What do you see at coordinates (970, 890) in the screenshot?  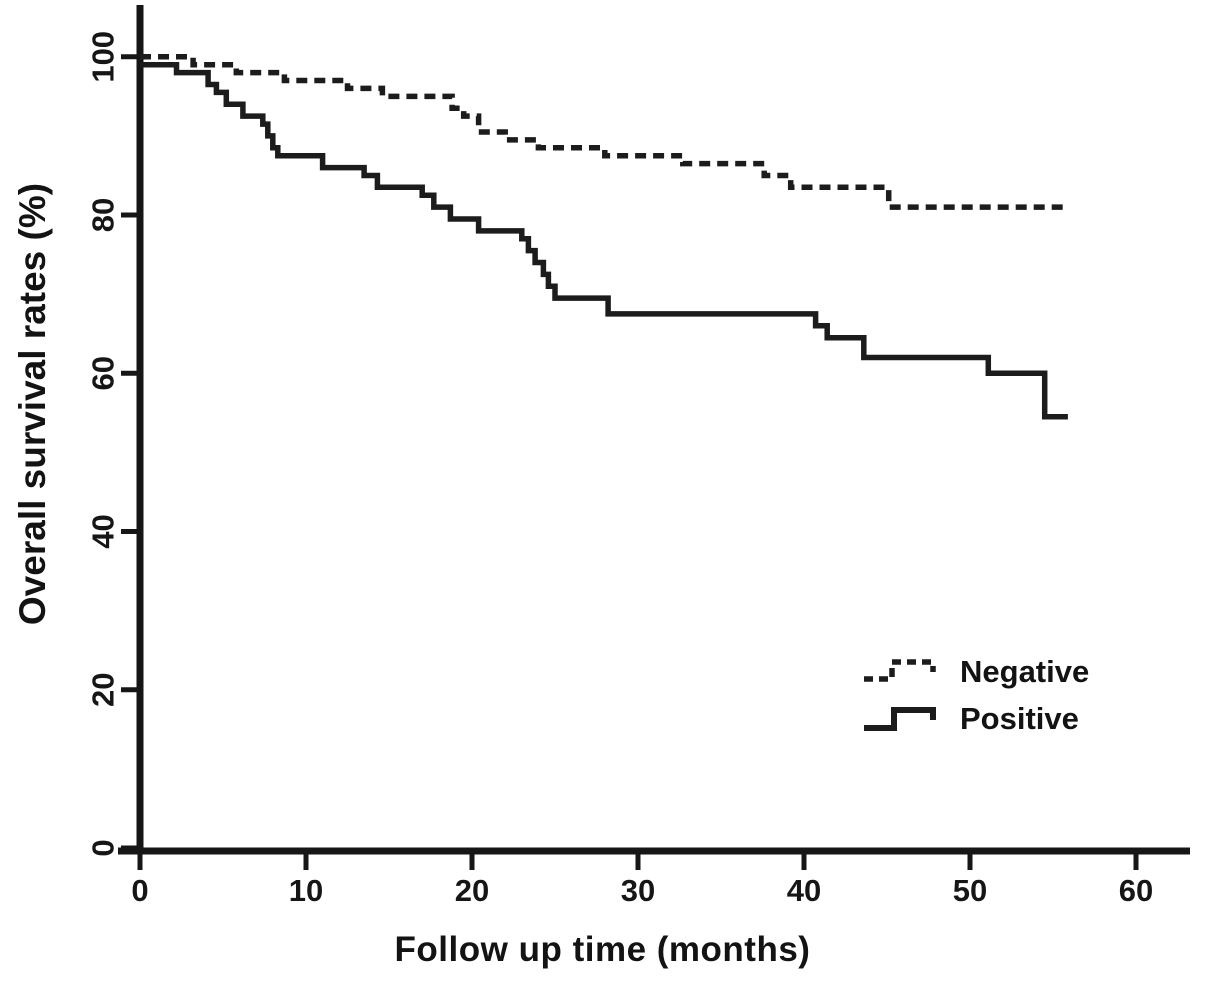 I see `x-tick-label: 50` at bounding box center [970, 890].